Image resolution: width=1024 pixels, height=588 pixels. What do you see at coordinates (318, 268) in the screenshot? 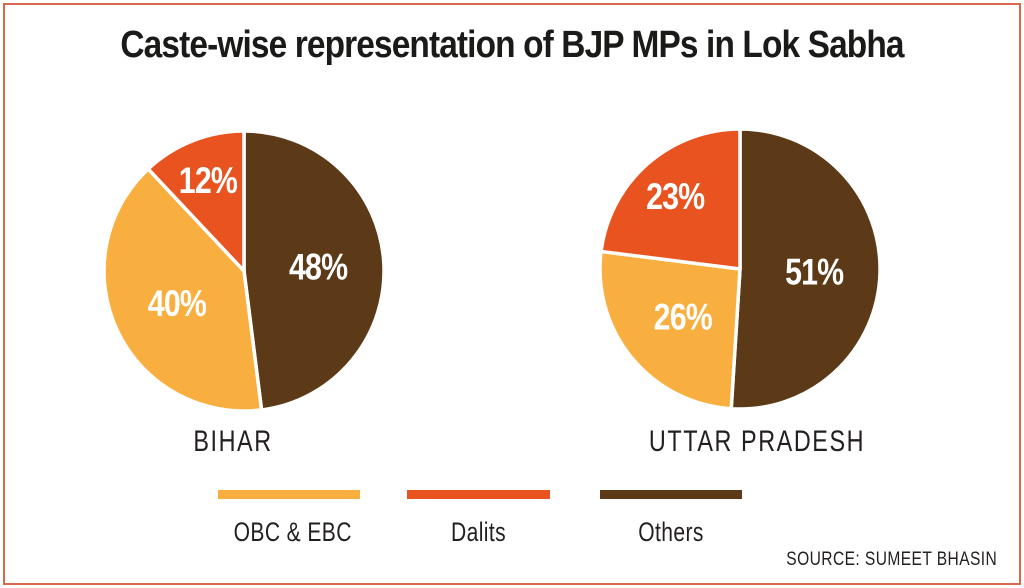
I see `slice-value-label-others: 48%` at bounding box center [318, 268].